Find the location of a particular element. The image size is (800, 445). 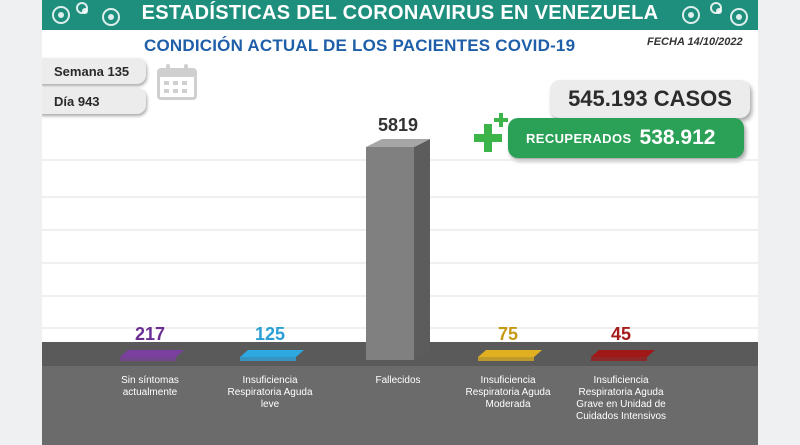

data-label: 75 is located at coordinates (508, 334).